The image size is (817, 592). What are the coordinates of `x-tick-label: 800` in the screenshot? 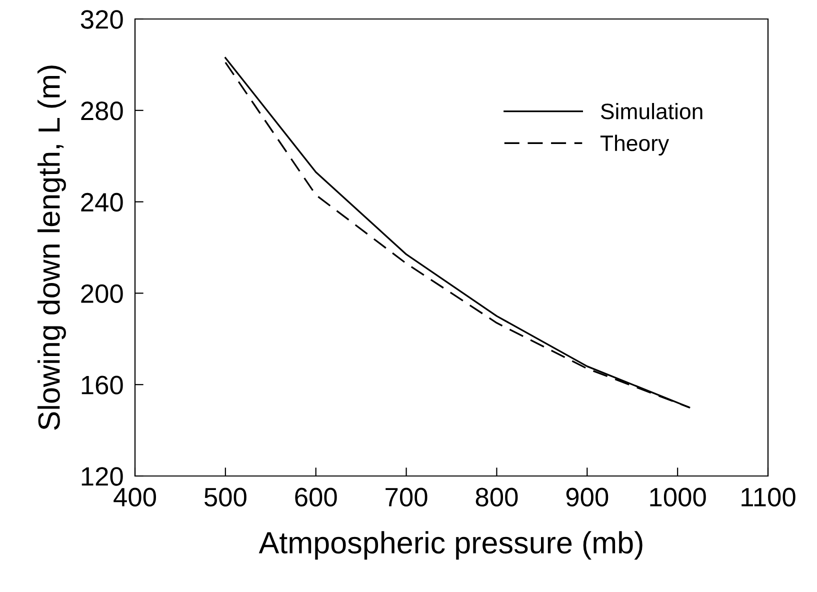 It's located at (497, 497).